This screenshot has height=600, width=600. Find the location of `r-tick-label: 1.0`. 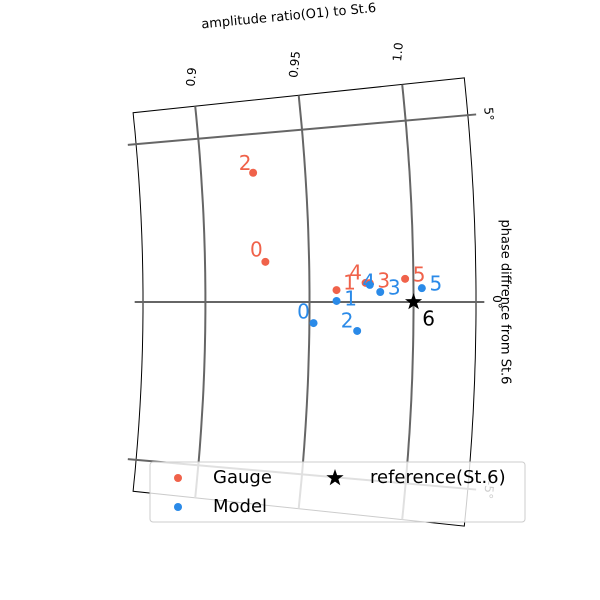

r-tick-label: 1.0 is located at coordinates (398, 52).